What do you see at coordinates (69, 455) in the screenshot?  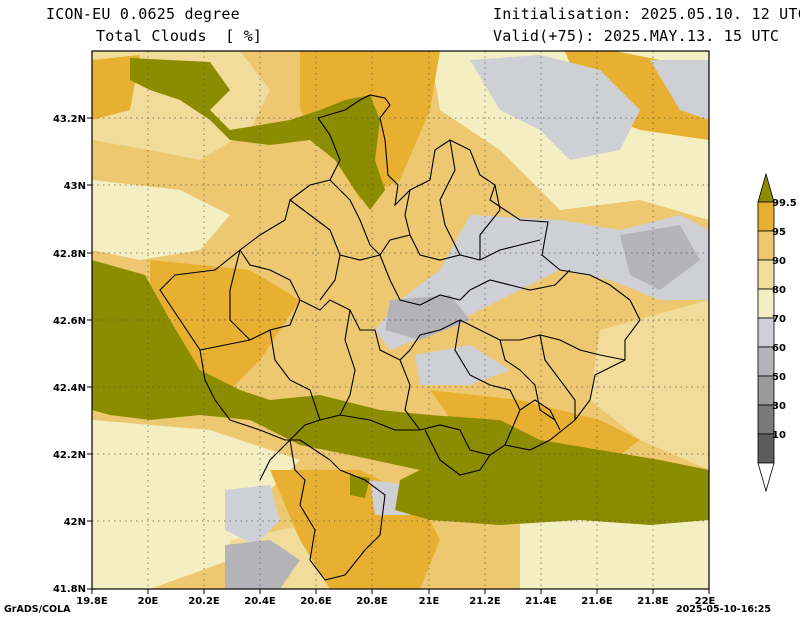 I see `y-tick-label: 42.2N` at bounding box center [69, 455].